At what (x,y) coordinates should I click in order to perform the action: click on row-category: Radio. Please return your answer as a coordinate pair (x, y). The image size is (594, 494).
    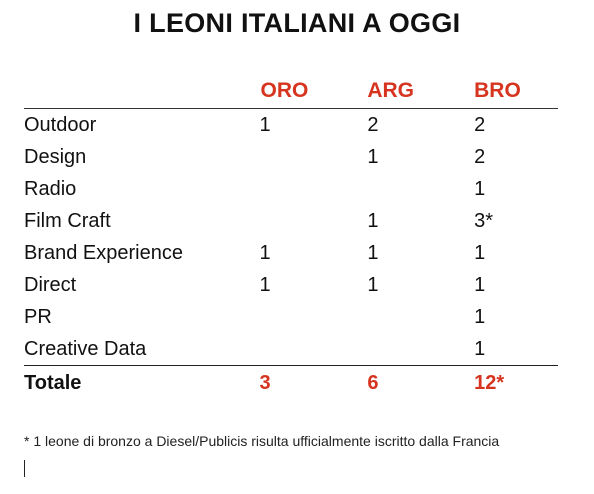
    Looking at the image, I should click on (50, 188).